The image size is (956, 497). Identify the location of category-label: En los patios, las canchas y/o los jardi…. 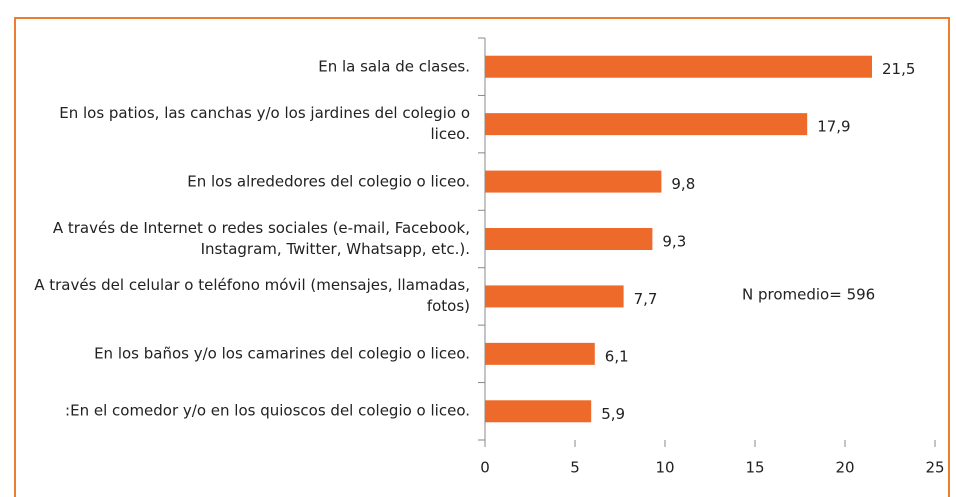
(264, 124).